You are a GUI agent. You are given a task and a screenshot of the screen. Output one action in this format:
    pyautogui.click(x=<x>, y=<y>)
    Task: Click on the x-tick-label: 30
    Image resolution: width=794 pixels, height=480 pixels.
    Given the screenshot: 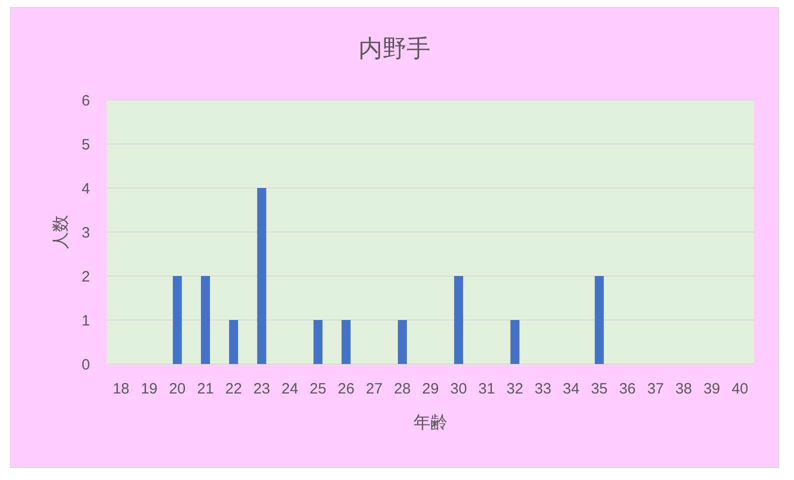 What is the action you would take?
    pyautogui.click(x=458, y=389)
    